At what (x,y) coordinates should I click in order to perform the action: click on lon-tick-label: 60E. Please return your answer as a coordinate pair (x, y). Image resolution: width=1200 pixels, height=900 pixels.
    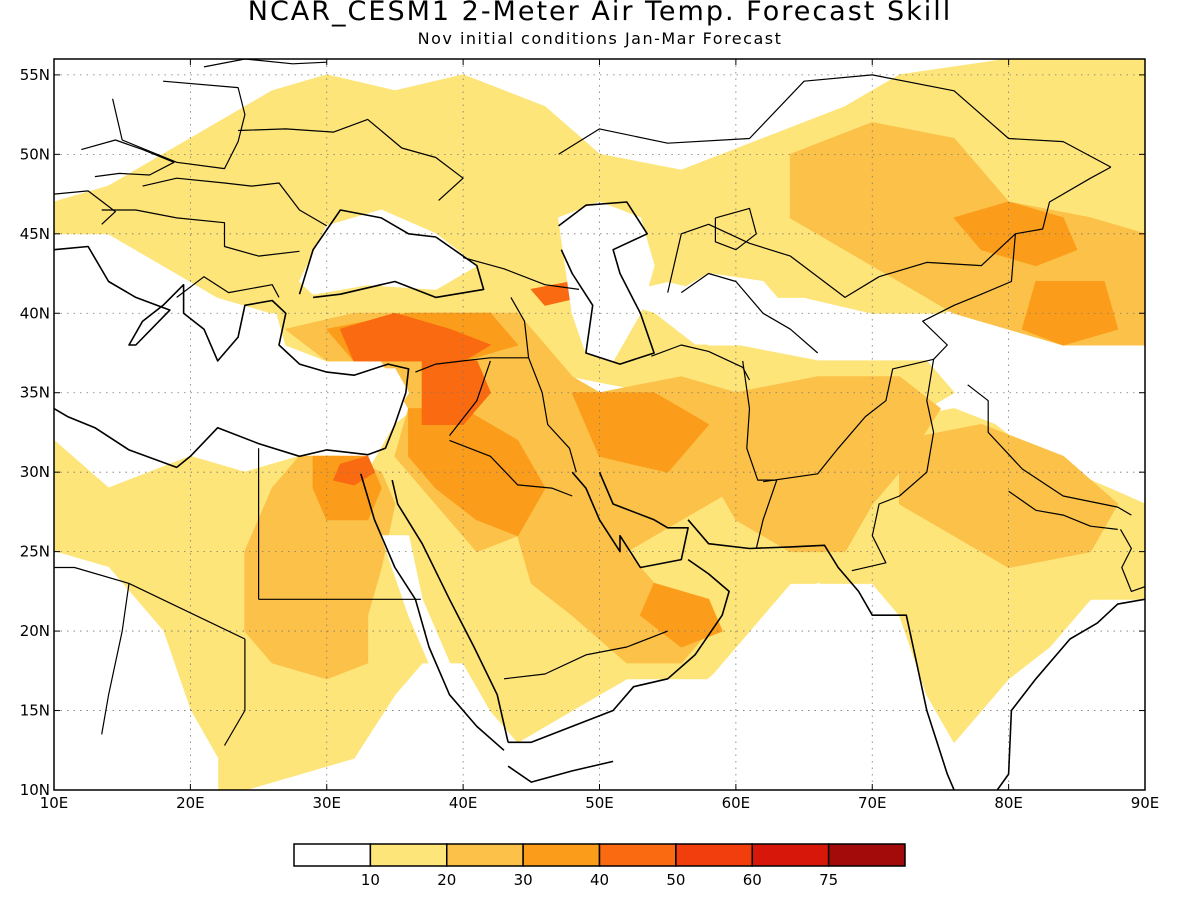
    Looking at the image, I should click on (736, 803).